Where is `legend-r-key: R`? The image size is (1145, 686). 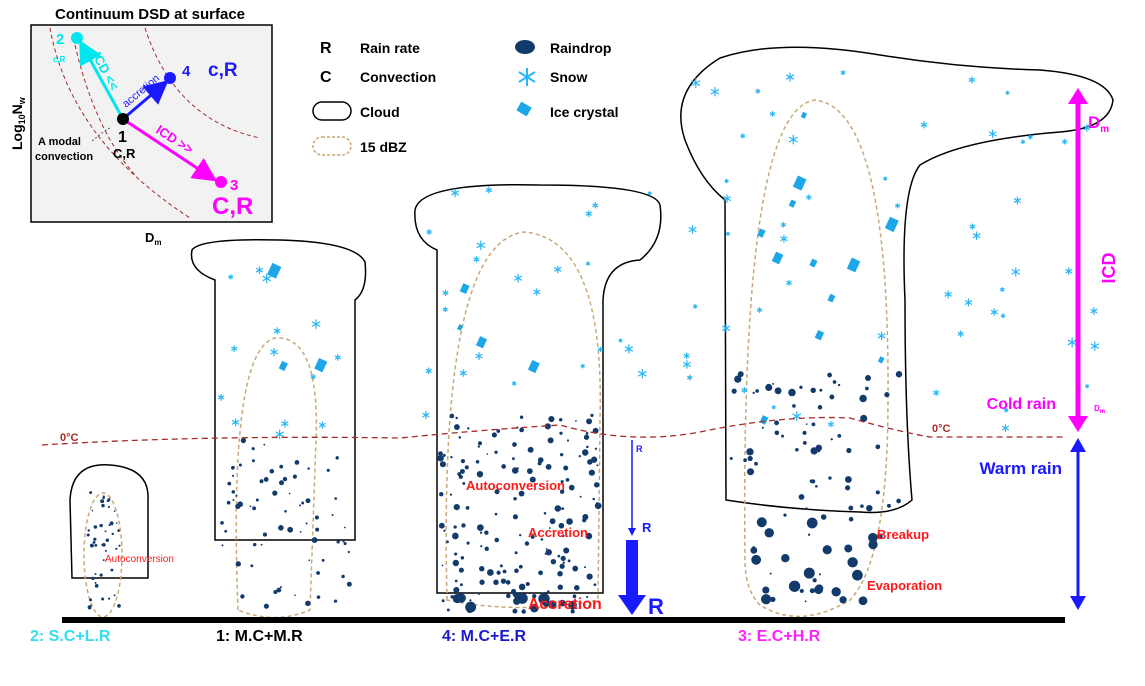
legend-r-key: R is located at coordinates (326, 48).